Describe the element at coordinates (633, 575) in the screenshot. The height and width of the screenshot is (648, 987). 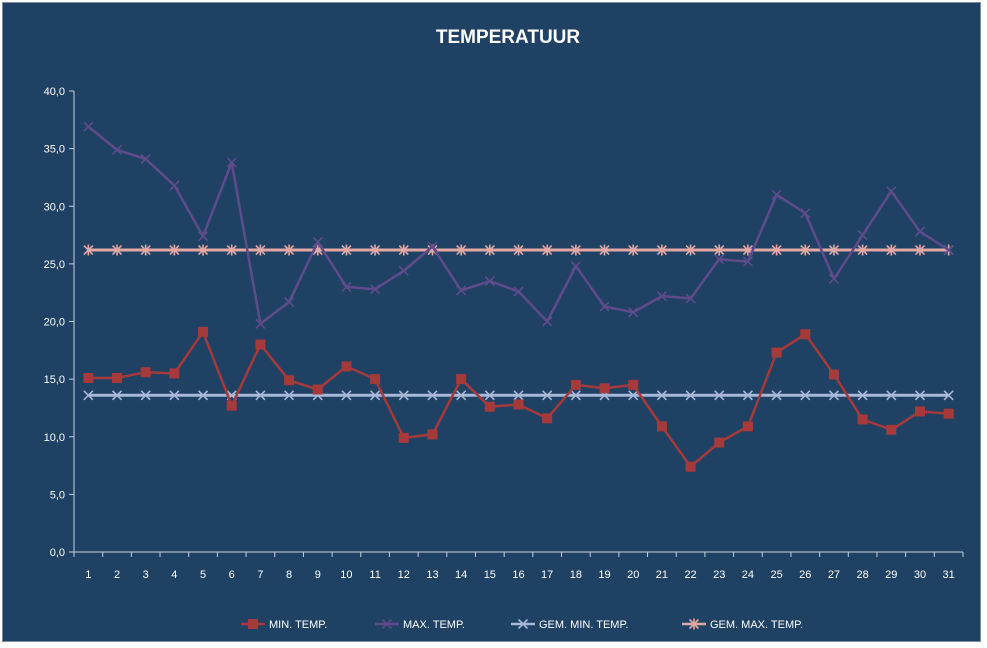
I see `x-tick-label: 20` at that location.